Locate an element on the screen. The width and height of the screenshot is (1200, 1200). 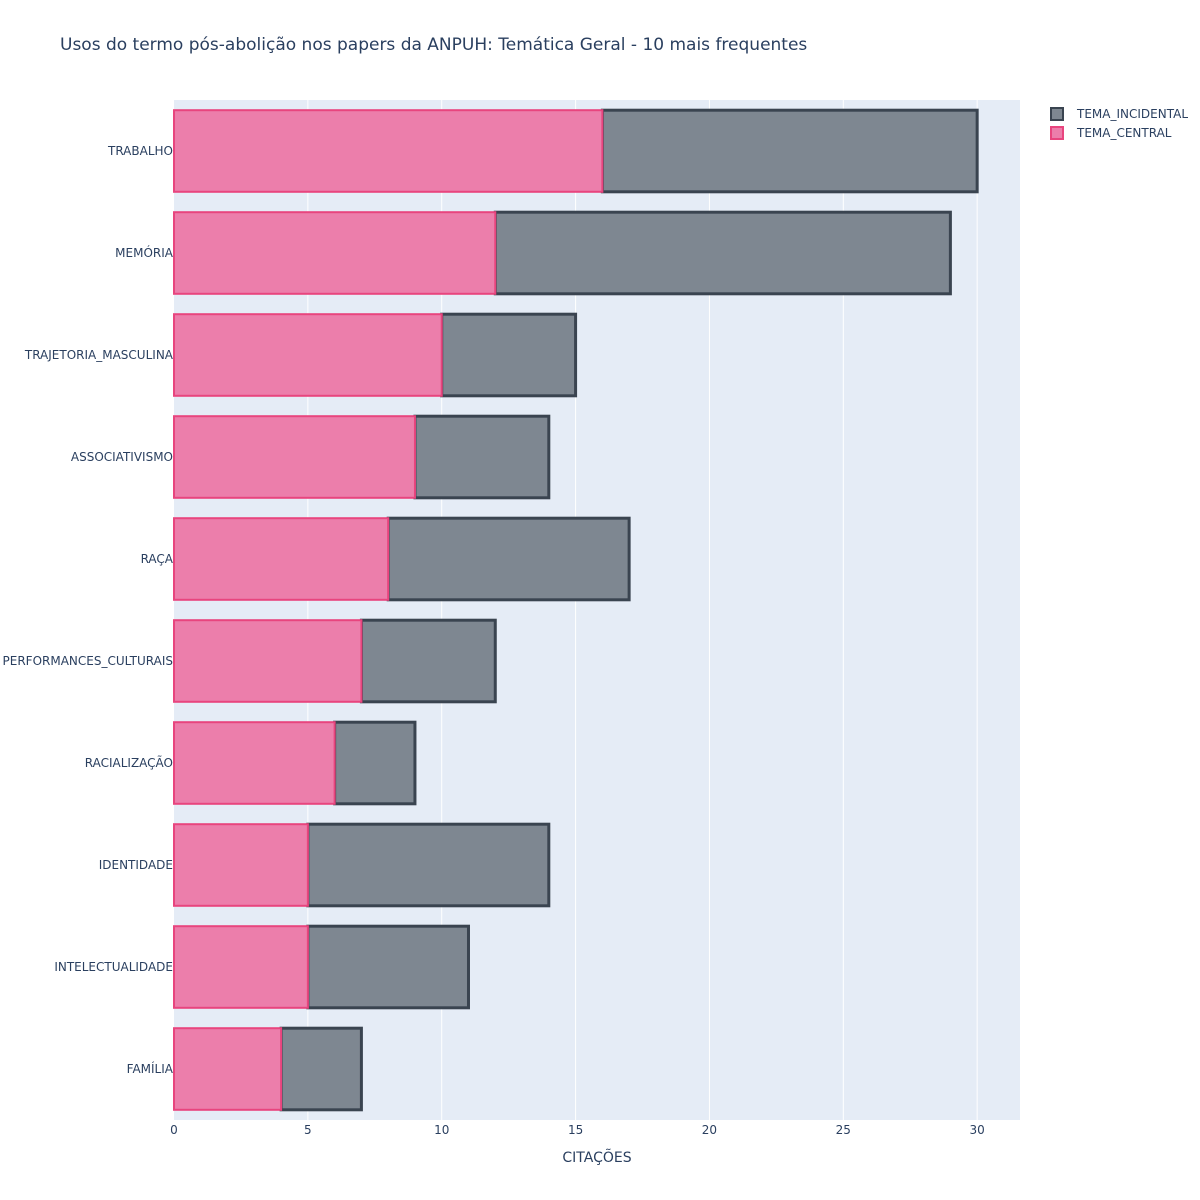
legend-label: TEMA_CENTRAL is located at coordinates (1124, 133).